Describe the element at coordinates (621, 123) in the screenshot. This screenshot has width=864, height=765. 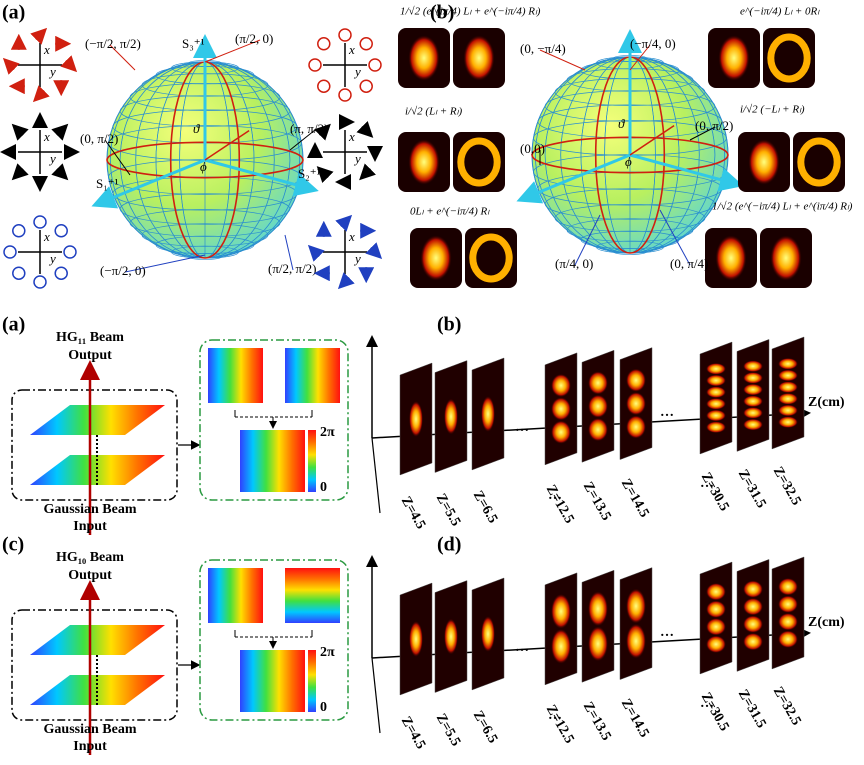
I see `label: ϑ` at that location.